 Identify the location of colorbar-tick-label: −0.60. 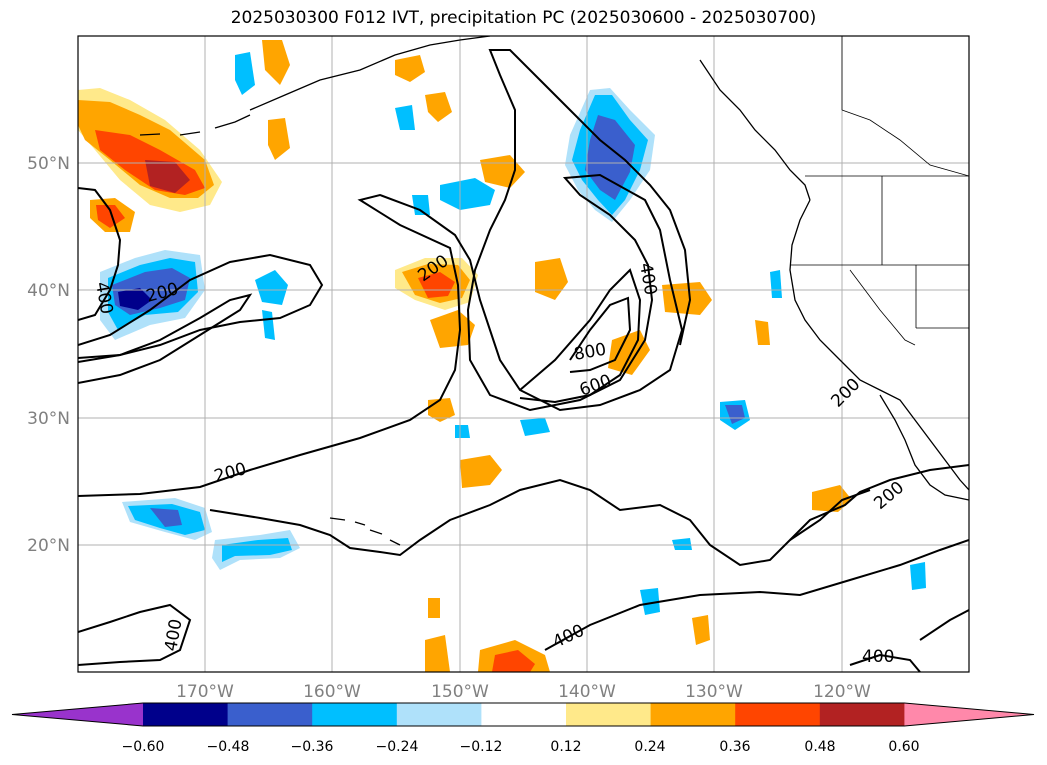
(143, 747).